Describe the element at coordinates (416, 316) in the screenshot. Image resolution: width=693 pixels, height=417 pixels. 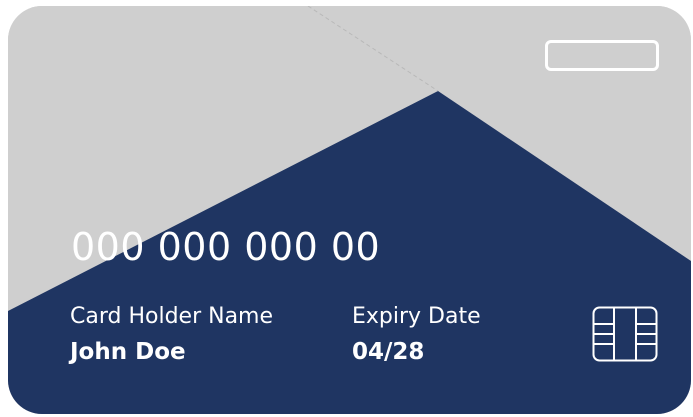
I see `expiry-label: Expiry Date` at that location.